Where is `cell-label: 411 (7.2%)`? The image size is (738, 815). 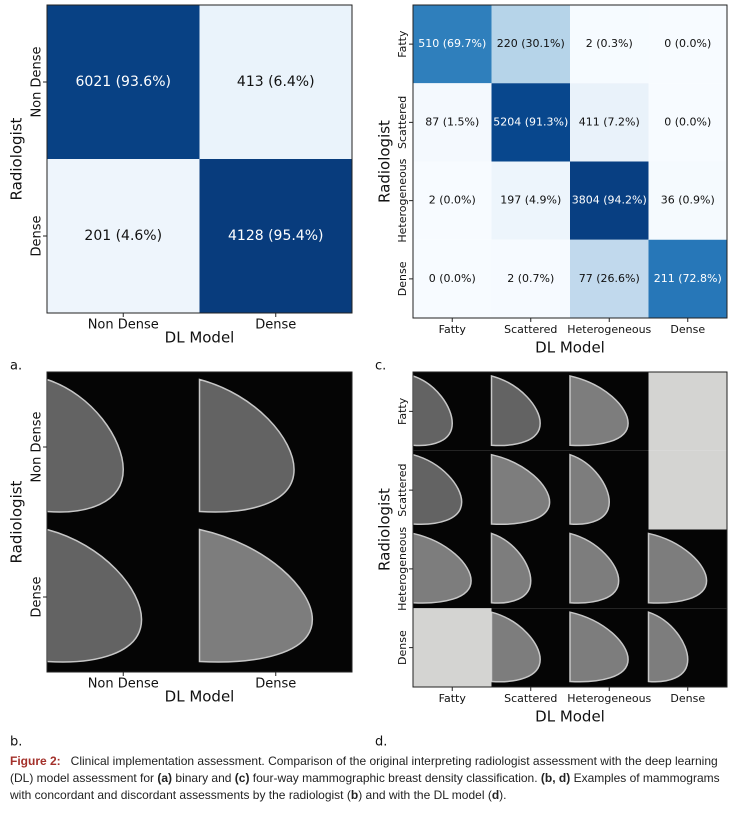 cell-label: 411 (7.2%) is located at coordinates (609, 121).